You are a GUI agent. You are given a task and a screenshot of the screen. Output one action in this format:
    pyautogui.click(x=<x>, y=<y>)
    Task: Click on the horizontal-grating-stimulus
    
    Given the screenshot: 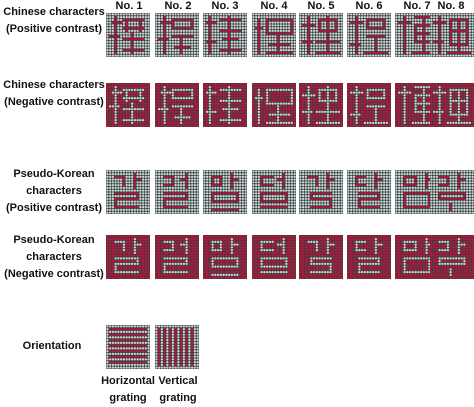 What is the action you would take?
    pyautogui.click(x=128, y=347)
    